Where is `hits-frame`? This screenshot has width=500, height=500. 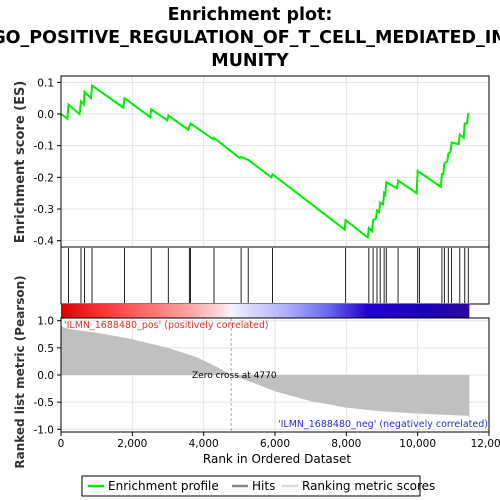
hits-frame is located at coordinates (275, 275).